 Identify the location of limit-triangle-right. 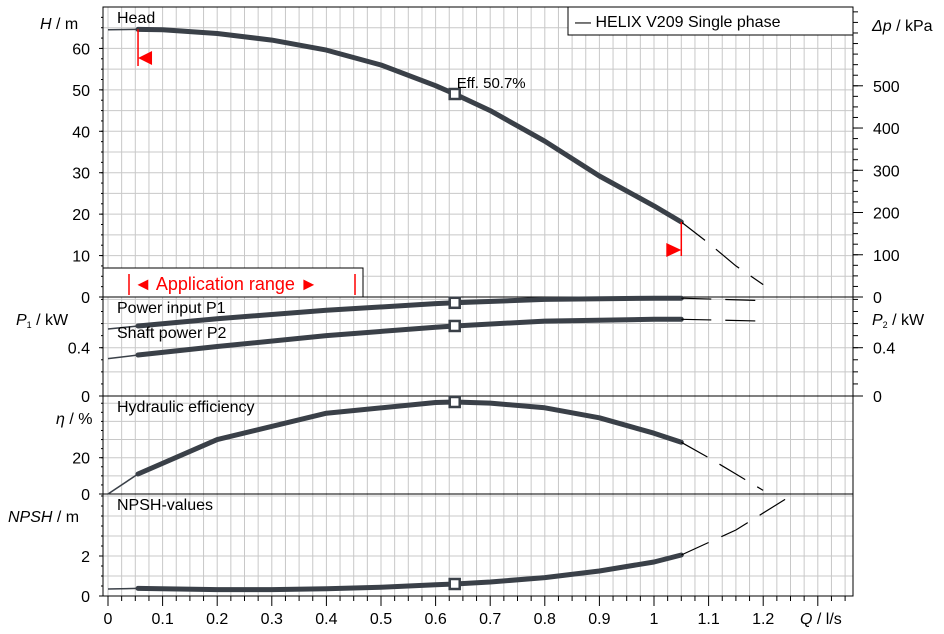
(674, 250).